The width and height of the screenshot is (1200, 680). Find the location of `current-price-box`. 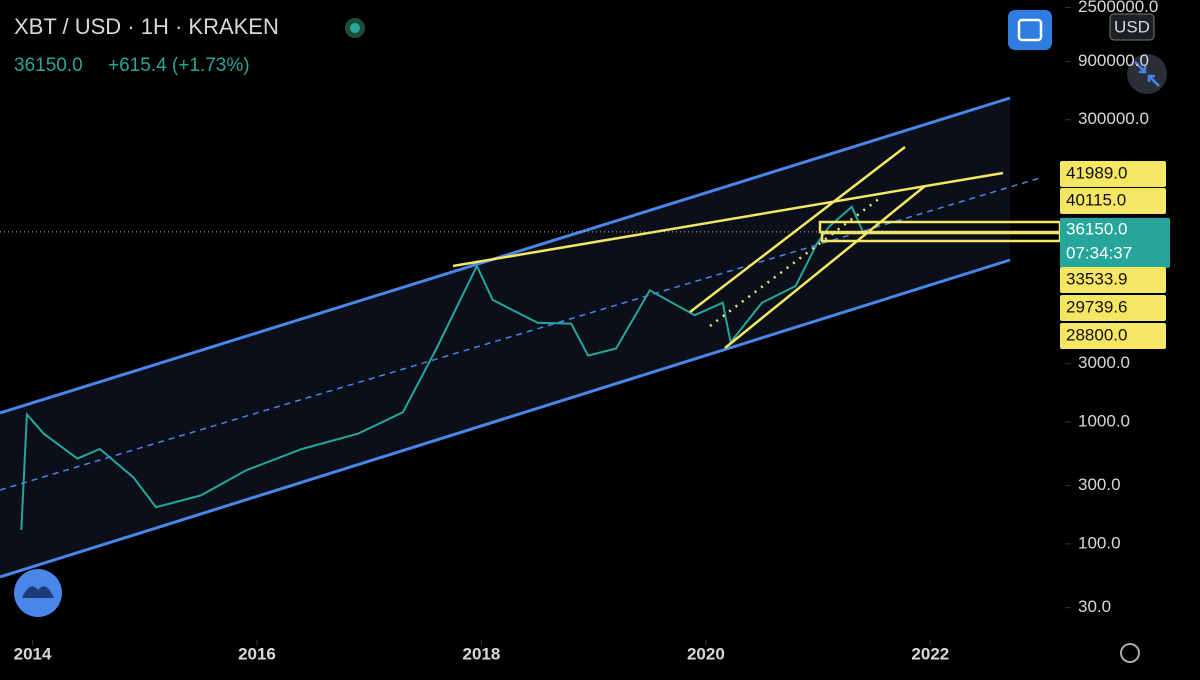

current-price-box is located at coordinates (1115, 242).